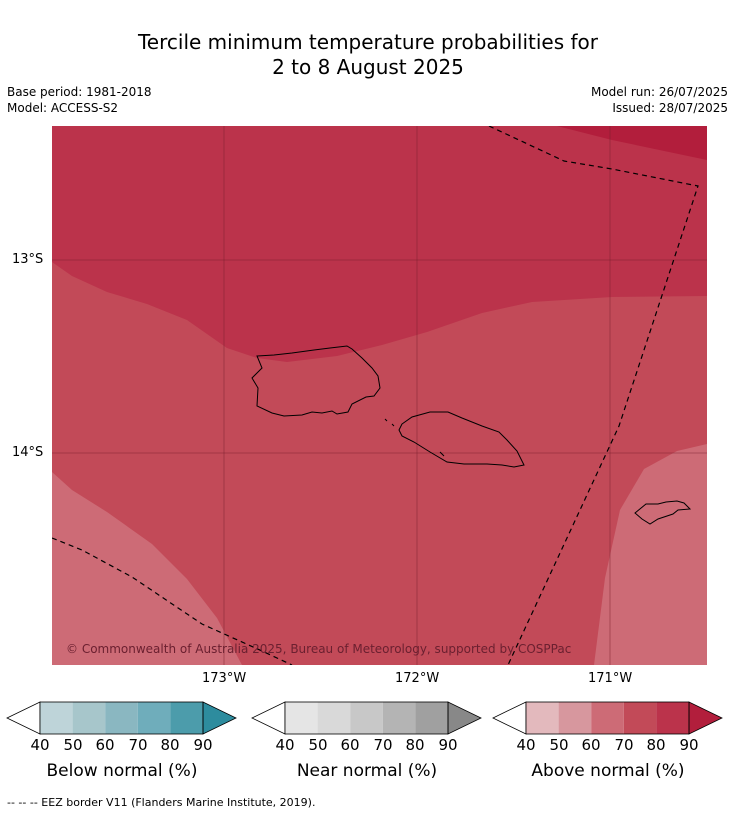 This screenshot has width=736, height=816. Describe the element at coordinates (632, 143) in the screenshot. I see `region-90-plus` at that location.